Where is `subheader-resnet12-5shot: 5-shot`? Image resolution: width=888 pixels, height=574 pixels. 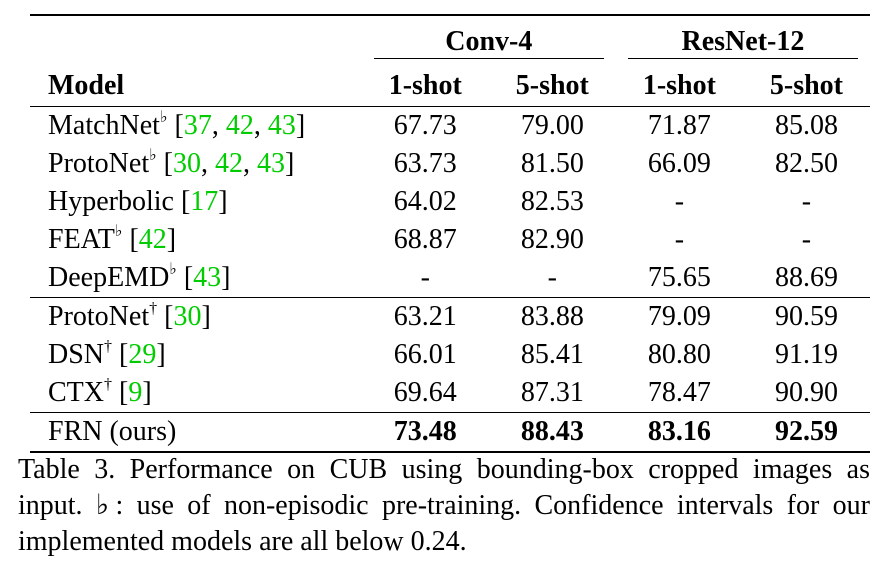
subheader-resnet12-5shot: 5-shot is located at coordinates (806, 85).